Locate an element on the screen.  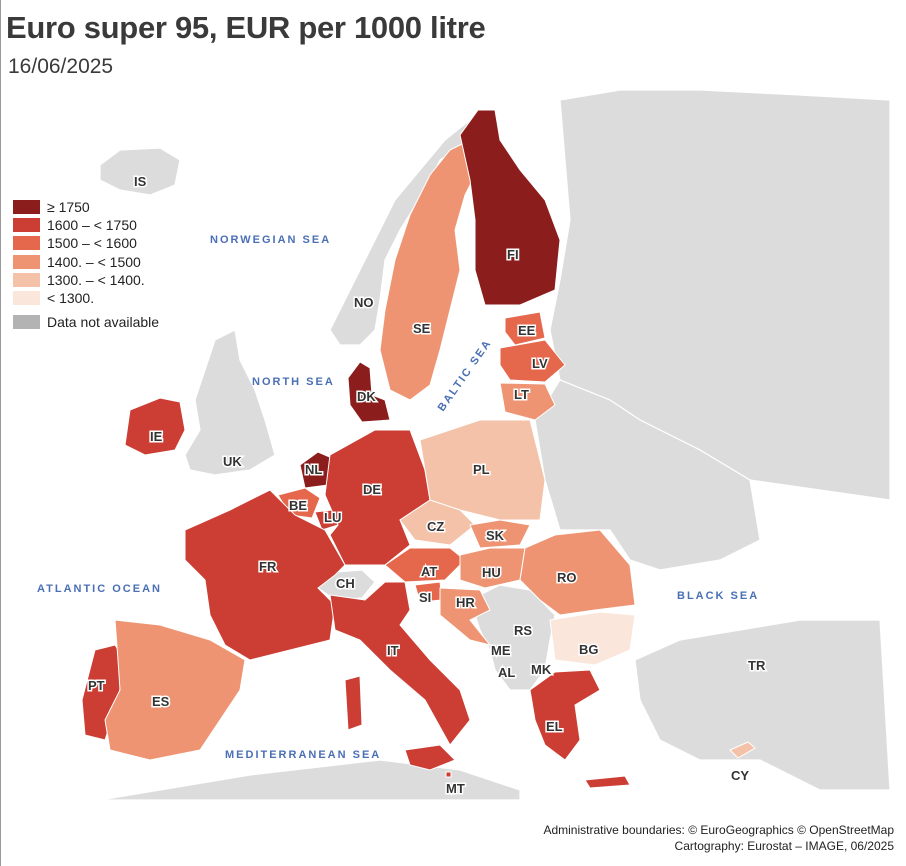
region-EL-crete is located at coordinates (607, 782).